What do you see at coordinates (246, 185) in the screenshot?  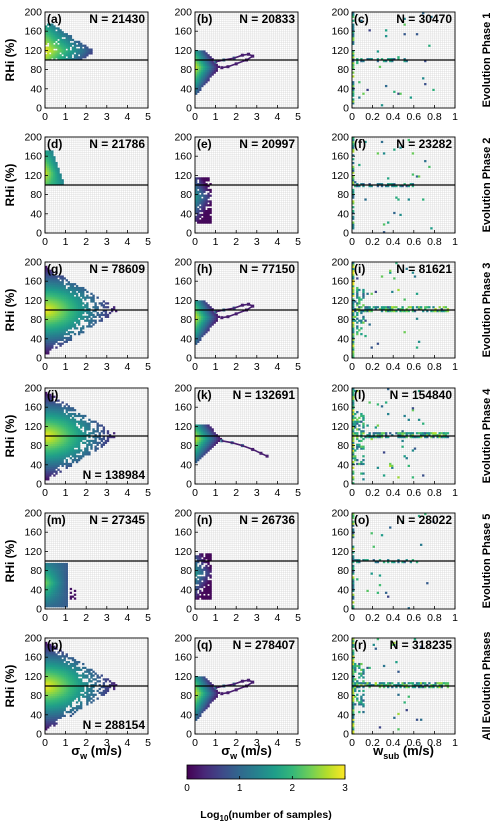 I see `panel-frame` at bounding box center [246, 185].